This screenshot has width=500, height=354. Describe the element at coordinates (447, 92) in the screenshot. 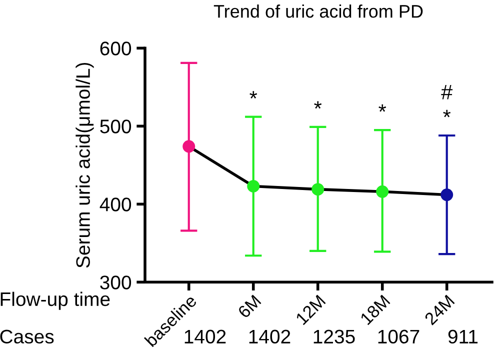

I see `annotation: #` at that location.